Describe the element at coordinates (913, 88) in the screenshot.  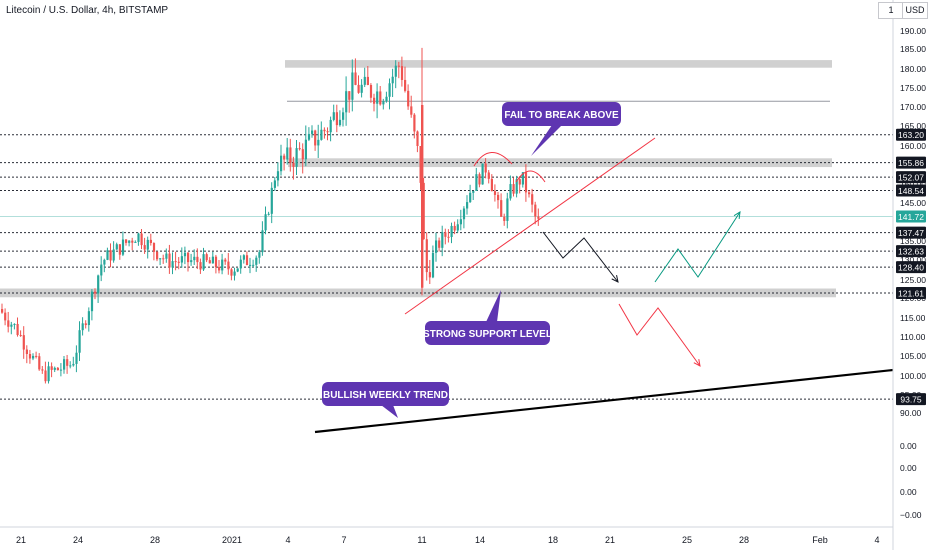
I see `price-tick-label: 175.00` at that location.